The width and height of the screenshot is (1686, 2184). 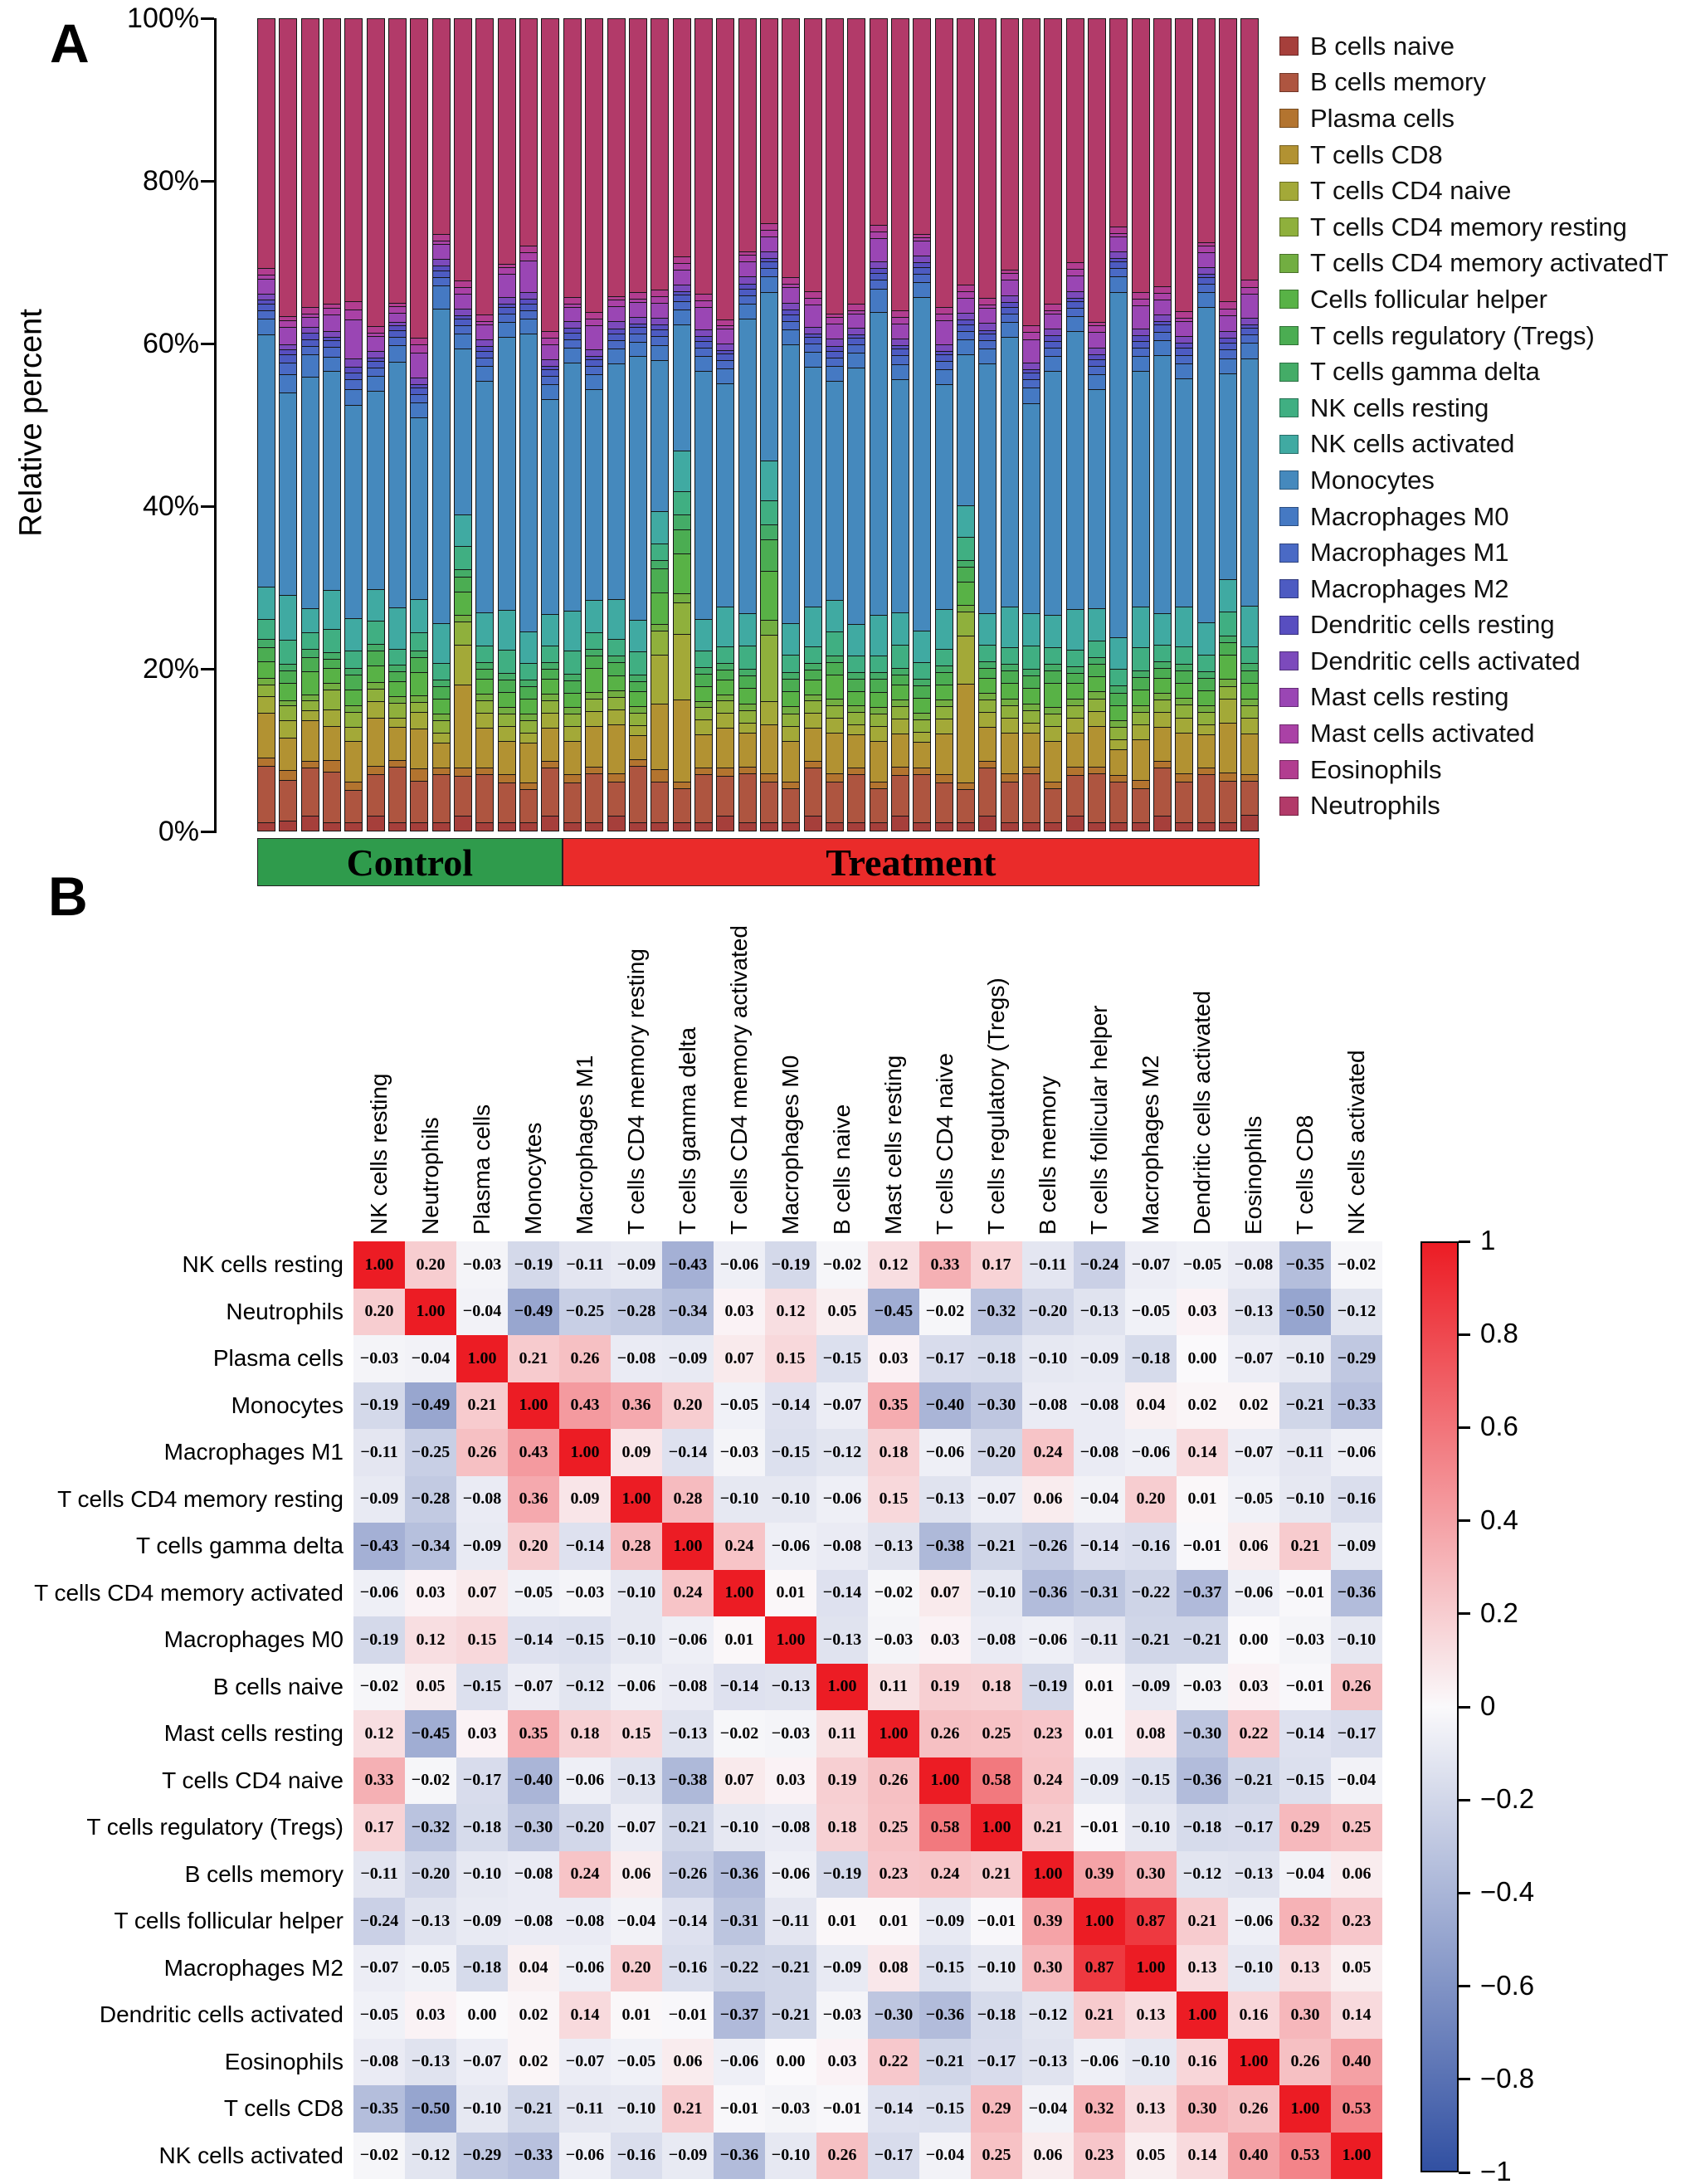 What do you see at coordinates (996, 1686) in the screenshot?
I see `heatmap-cell: 0.18` at bounding box center [996, 1686].